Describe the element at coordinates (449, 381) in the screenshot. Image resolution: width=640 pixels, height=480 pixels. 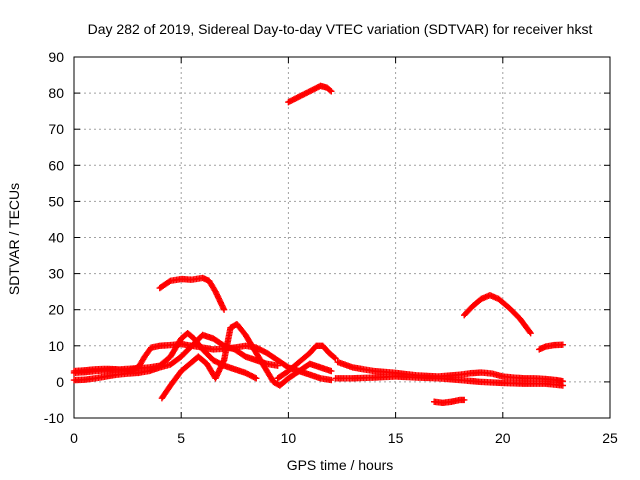
I see `series-arc-i` at that location.